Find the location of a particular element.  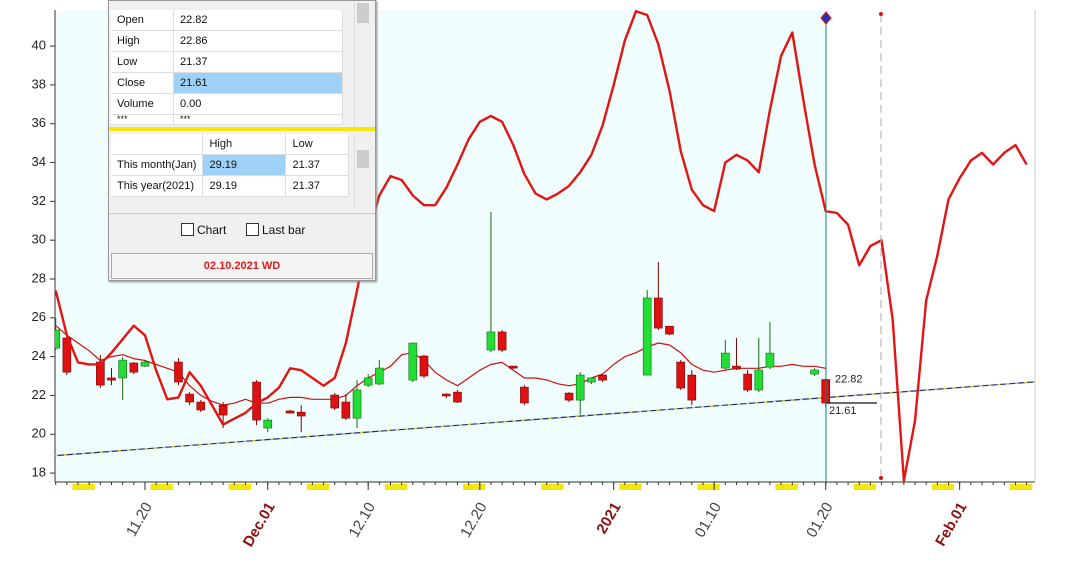

price-label: 22.82 is located at coordinates (849, 379).